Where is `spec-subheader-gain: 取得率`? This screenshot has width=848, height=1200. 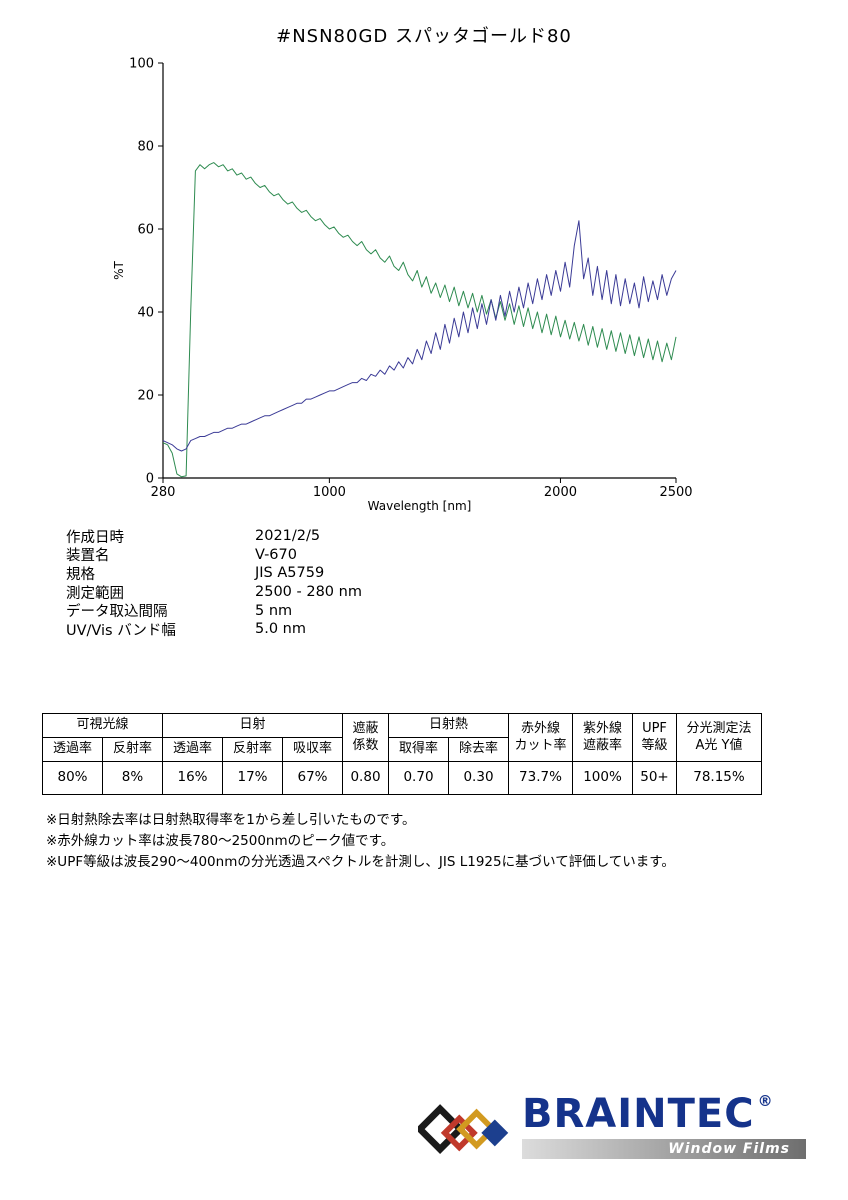 spec-subheader-gain: 取得率 is located at coordinates (418, 749).